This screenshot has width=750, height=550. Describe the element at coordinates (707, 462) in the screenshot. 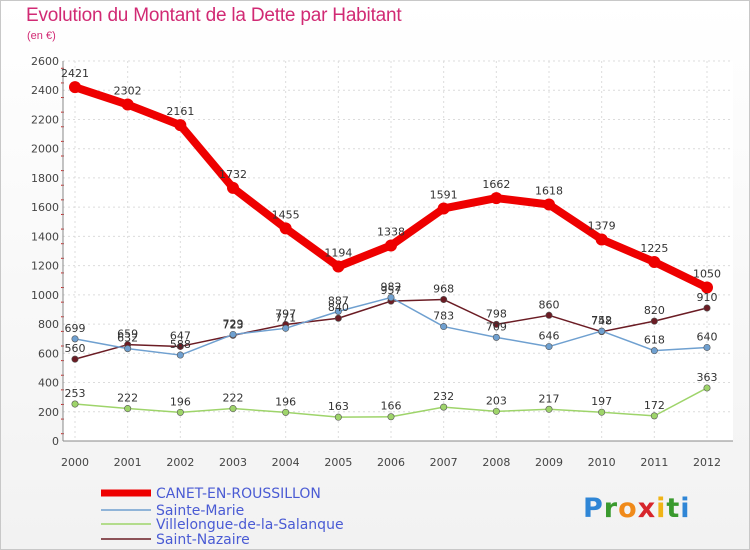

I see `x-tick-label: 2012` at that location.